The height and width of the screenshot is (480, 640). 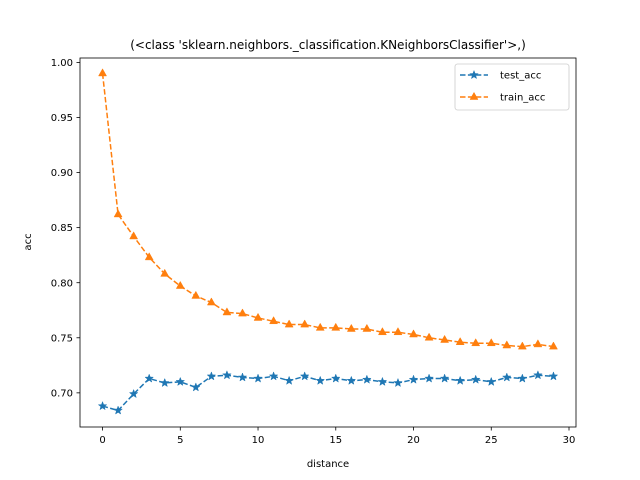 What do you see at coordinates (335, 440) in the screenshot?
I see `x-tick-label: 15` at bounding box center [335, 440].